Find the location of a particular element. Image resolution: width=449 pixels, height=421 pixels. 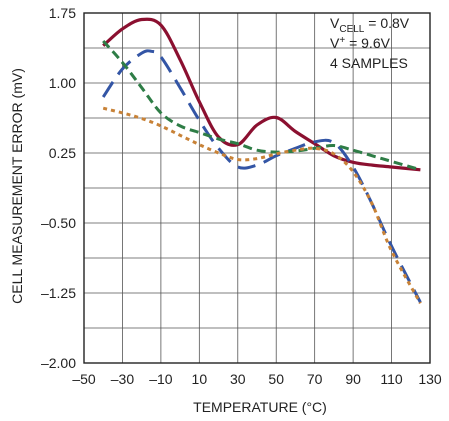

x-axis-title: TEMPERATURE (°C) is located at coordinates (260, 407).